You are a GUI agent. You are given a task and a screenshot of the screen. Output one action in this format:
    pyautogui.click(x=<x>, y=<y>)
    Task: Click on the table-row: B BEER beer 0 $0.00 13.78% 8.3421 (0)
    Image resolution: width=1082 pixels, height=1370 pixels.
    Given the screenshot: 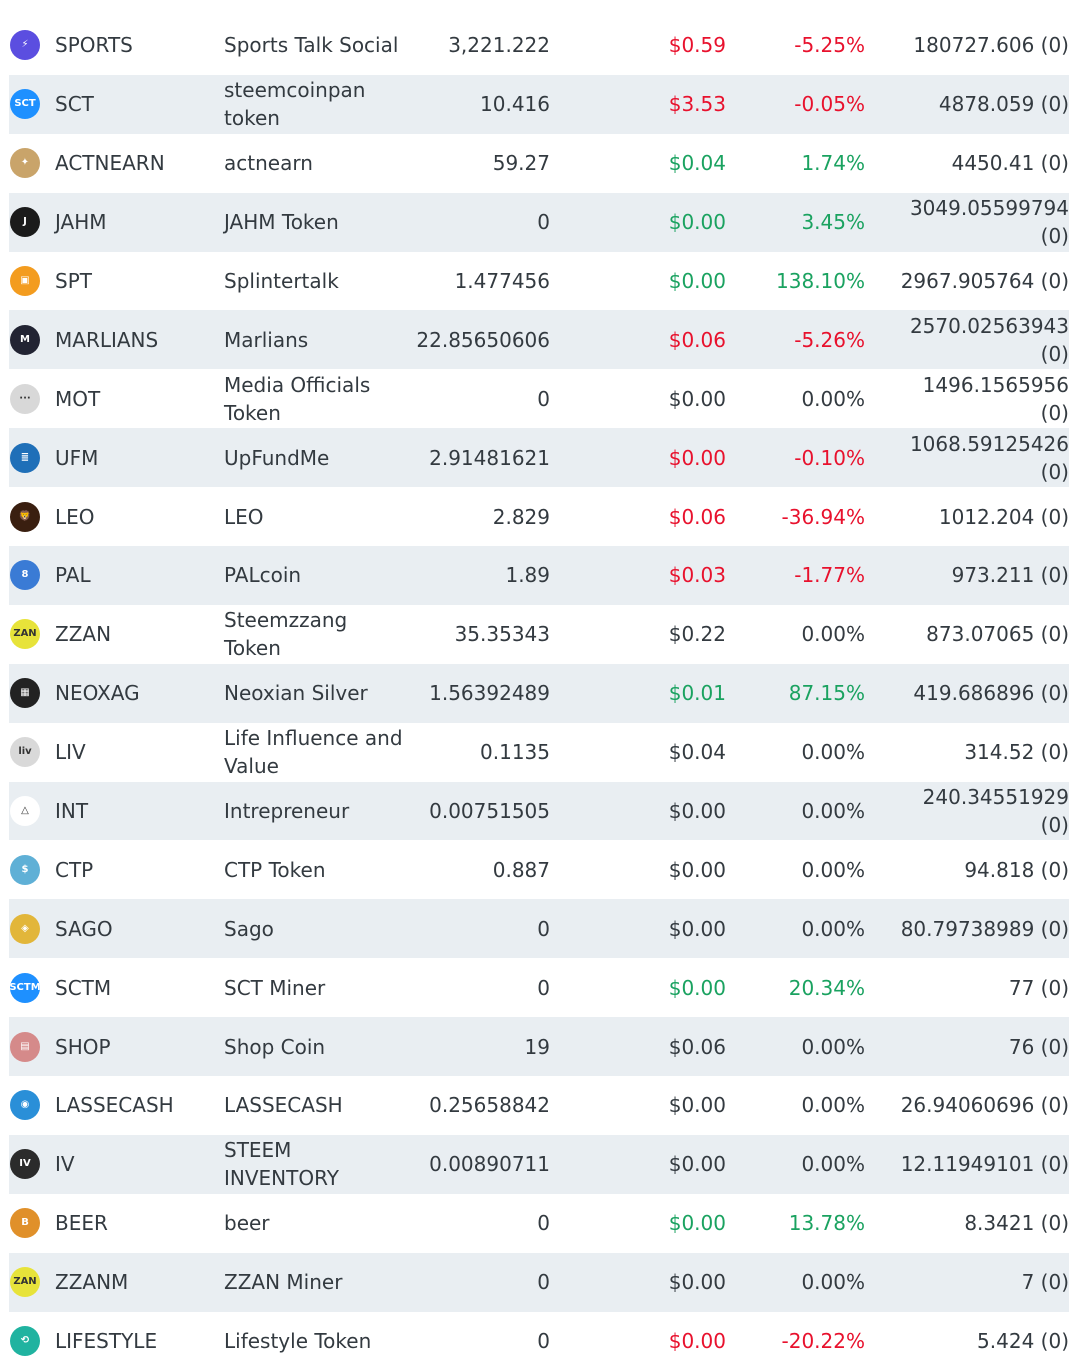 What is the action you would take?
    pyautogui.click(x=539, y=1223)
    